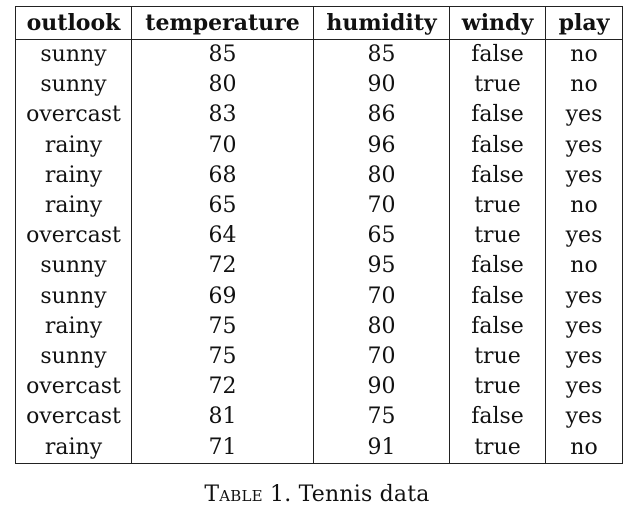 This screenshot has height=520, width=634. I want to click on cell-temperature: 80, so click(222, 85).